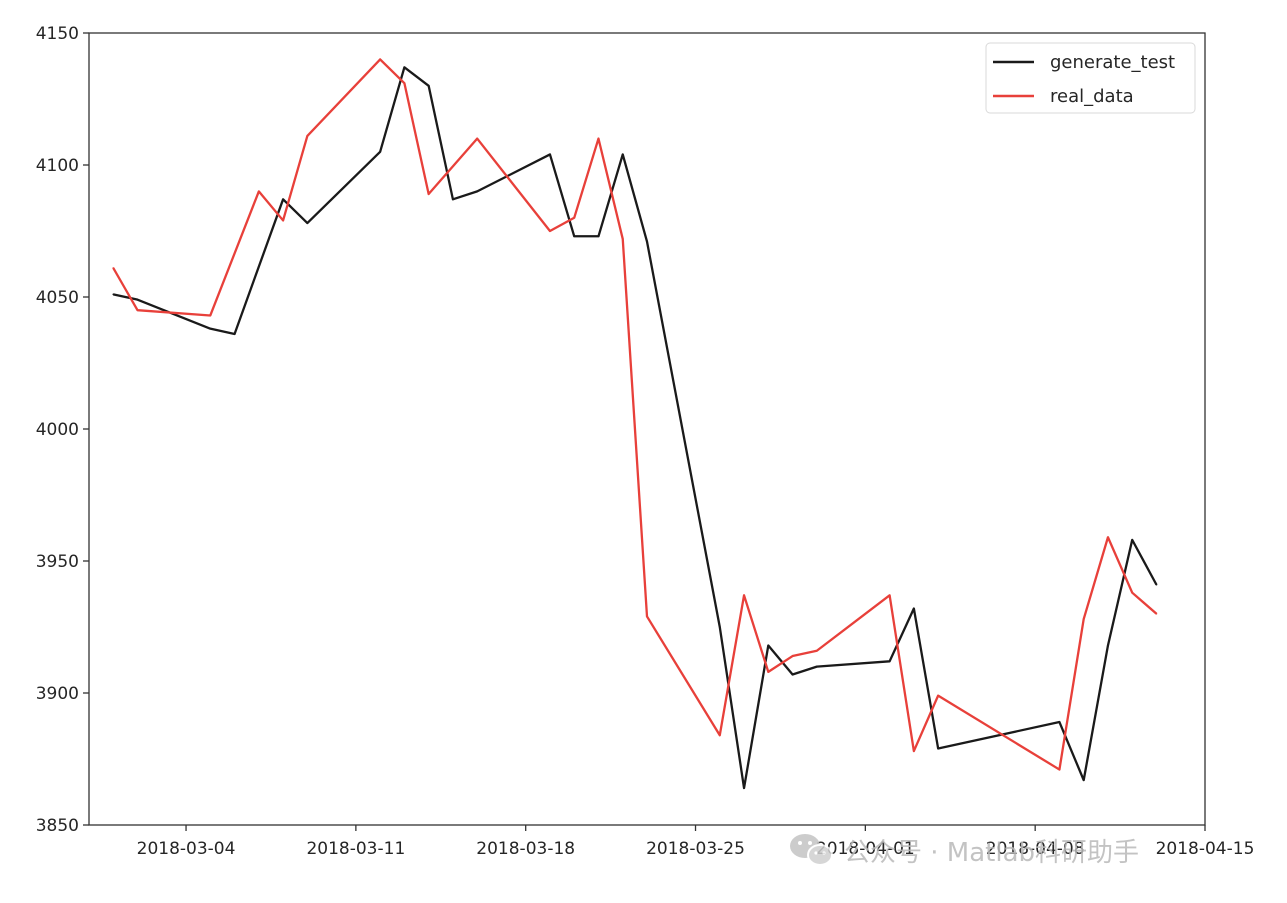 Image resolution: width=1287 pixels, height=903 pixels. What do you see at coordinates (57, 694) in the screenshot?
I see `y-tick-label: 3900` at bounding box center [57, 694].